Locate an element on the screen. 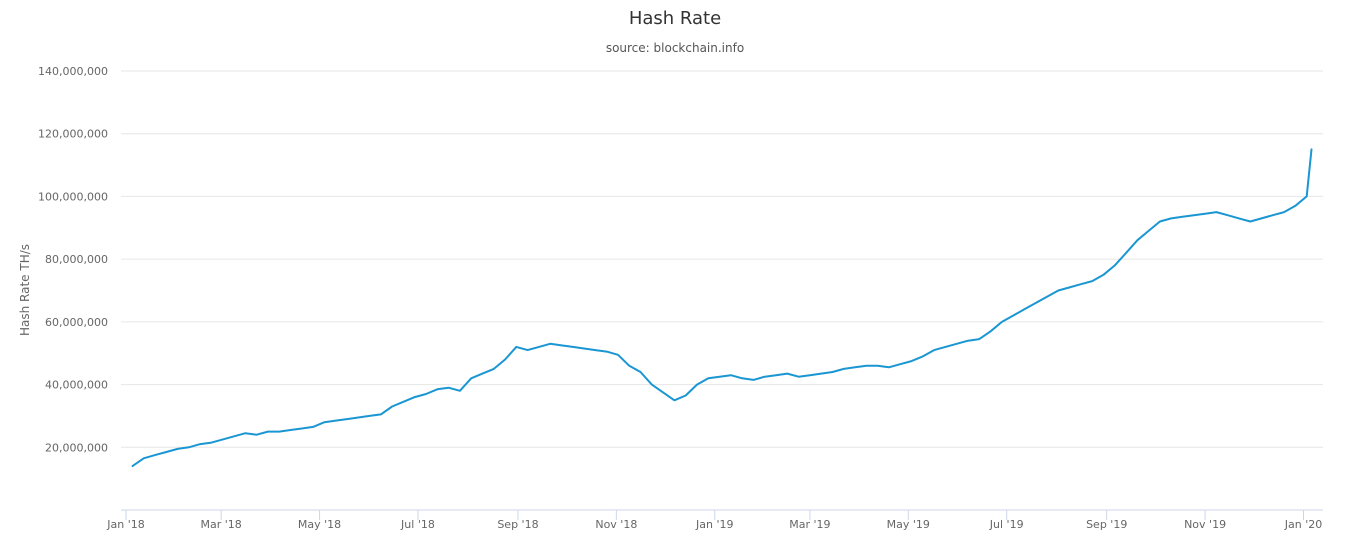 The width and height of the screenshot is (1349, 550). x-tick-label: Jan '19 is located at coordinates (714, 524).